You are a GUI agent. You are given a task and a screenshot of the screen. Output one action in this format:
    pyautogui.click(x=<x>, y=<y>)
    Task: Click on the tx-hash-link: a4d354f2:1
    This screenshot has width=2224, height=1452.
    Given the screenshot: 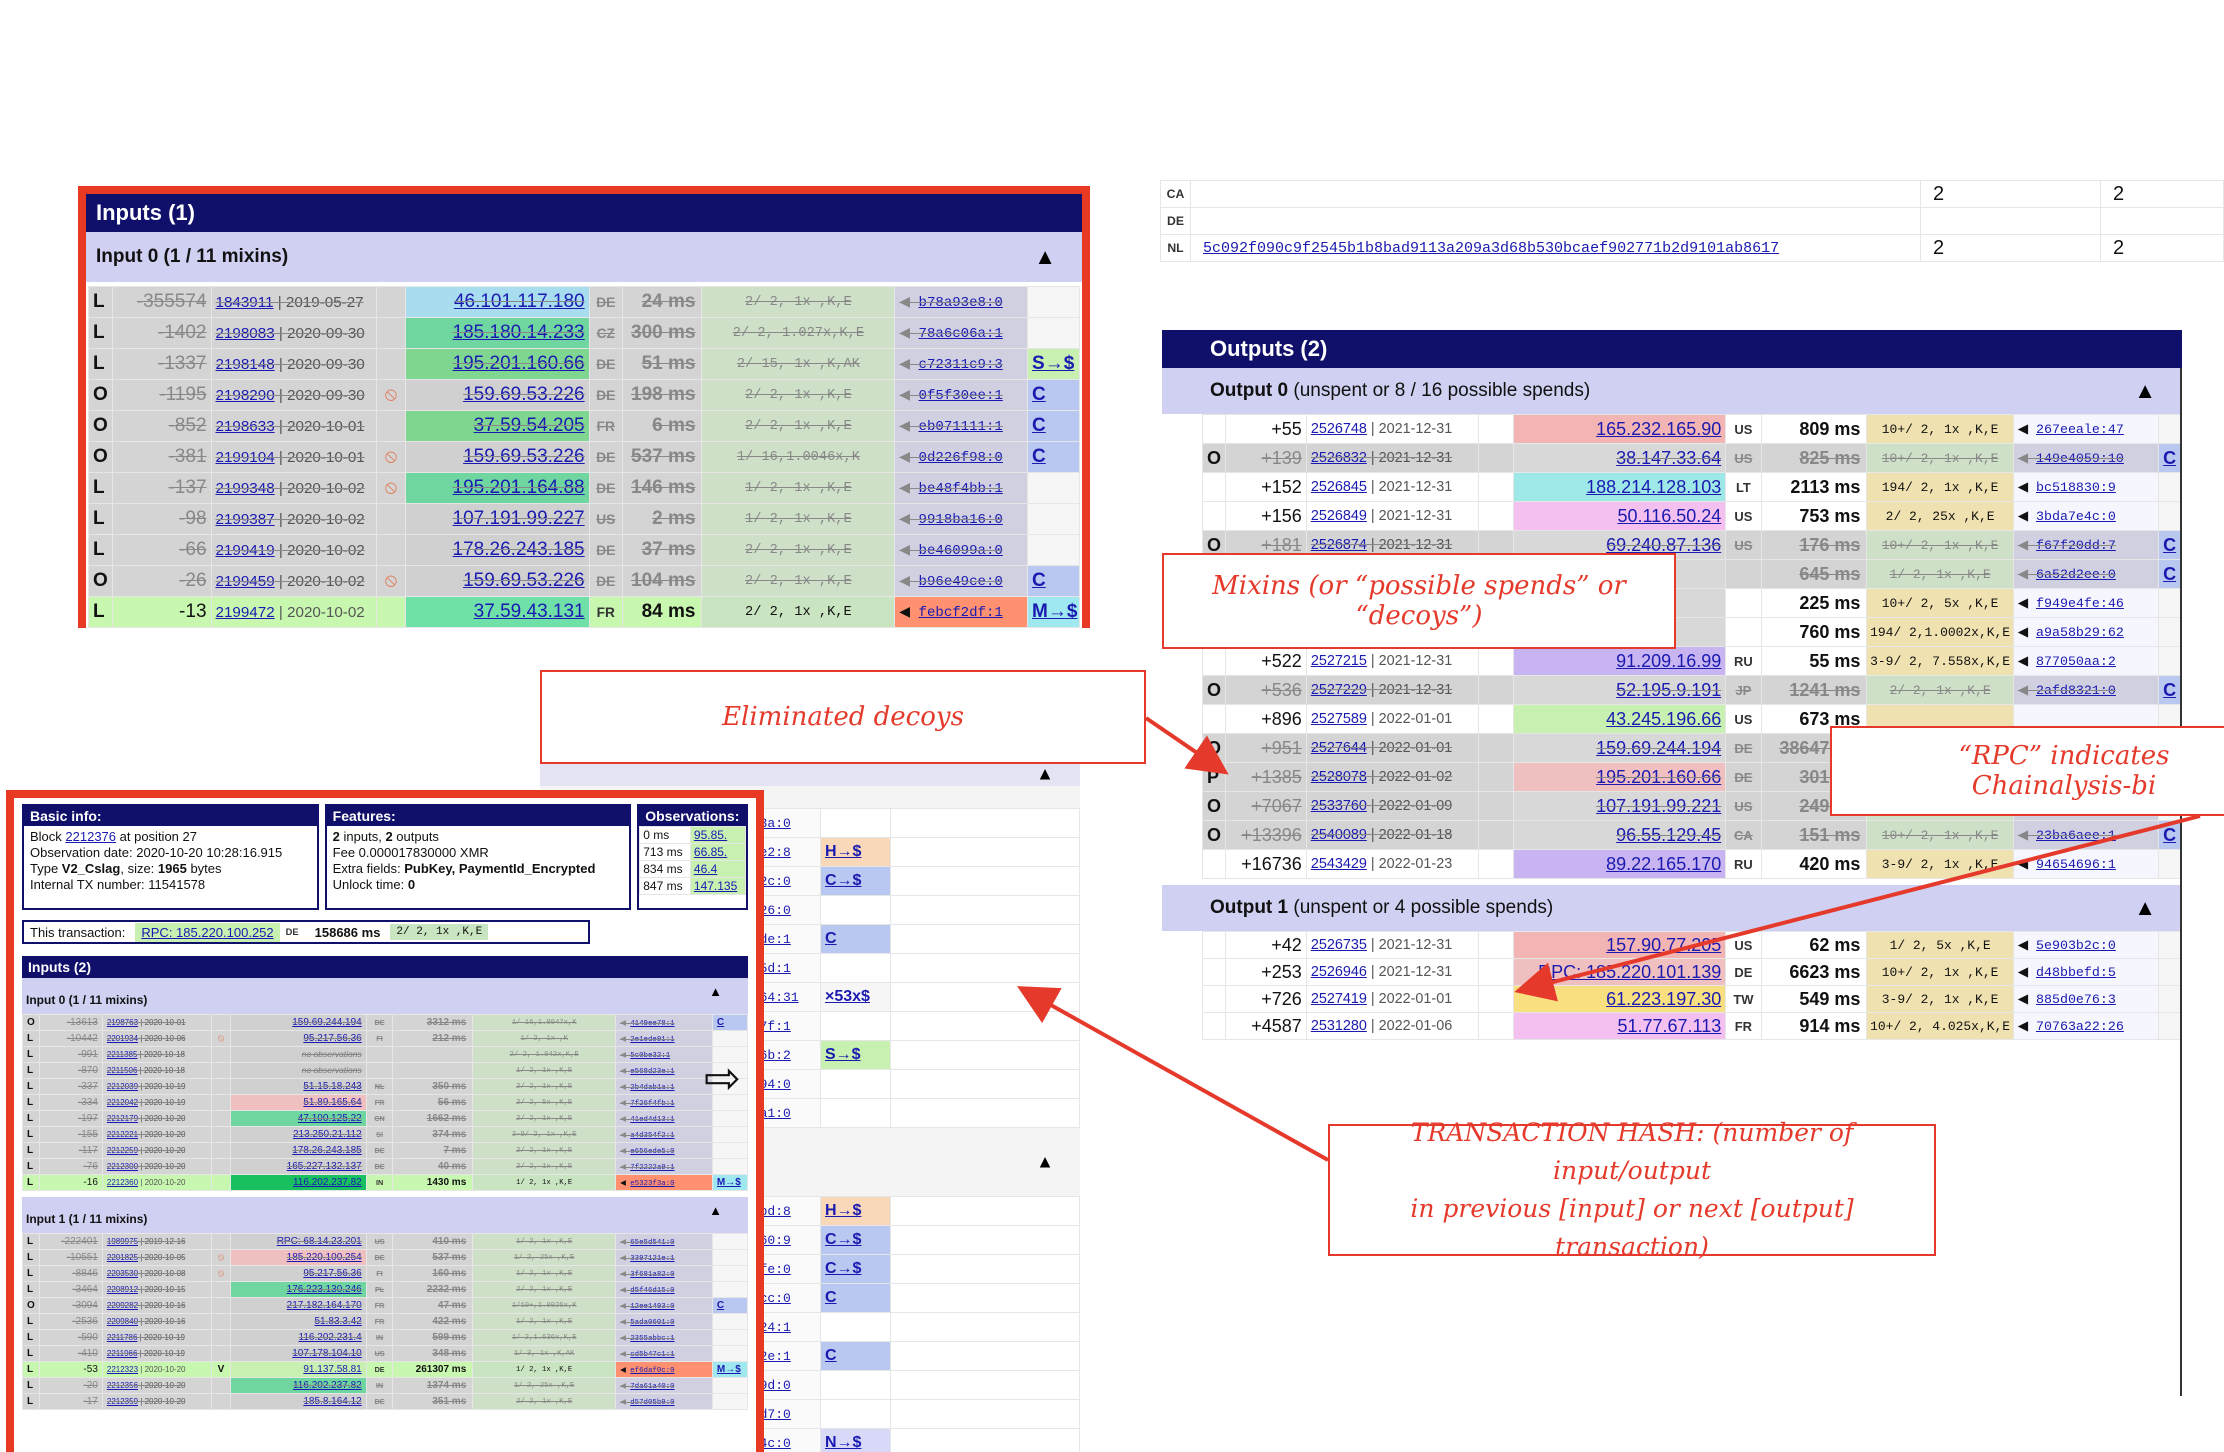 What is the action you would take?
    pyautogui.click(x=652, y=1135)
    